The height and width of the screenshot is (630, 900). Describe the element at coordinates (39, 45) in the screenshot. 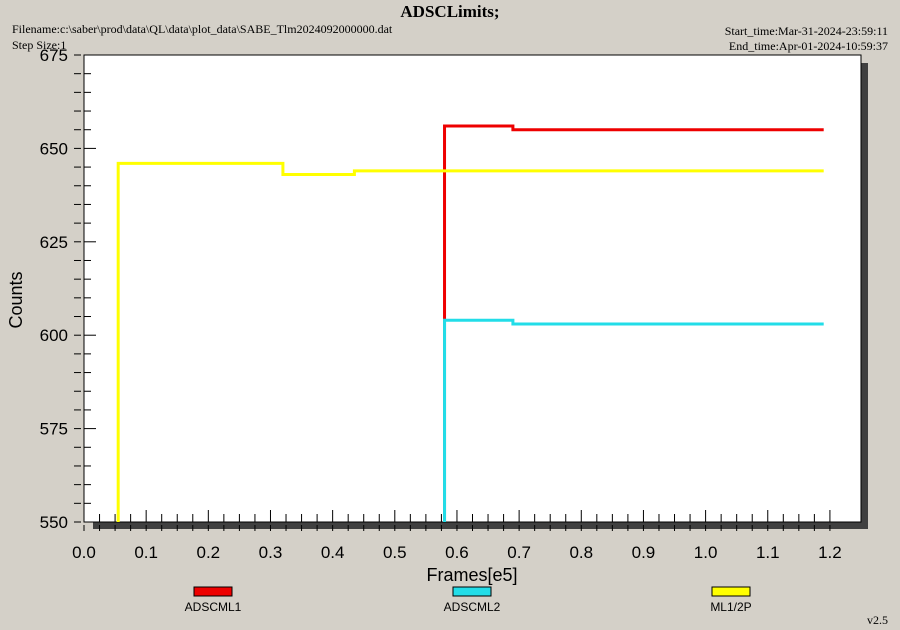

I see `step-size-text: Step Size:1` at that location.